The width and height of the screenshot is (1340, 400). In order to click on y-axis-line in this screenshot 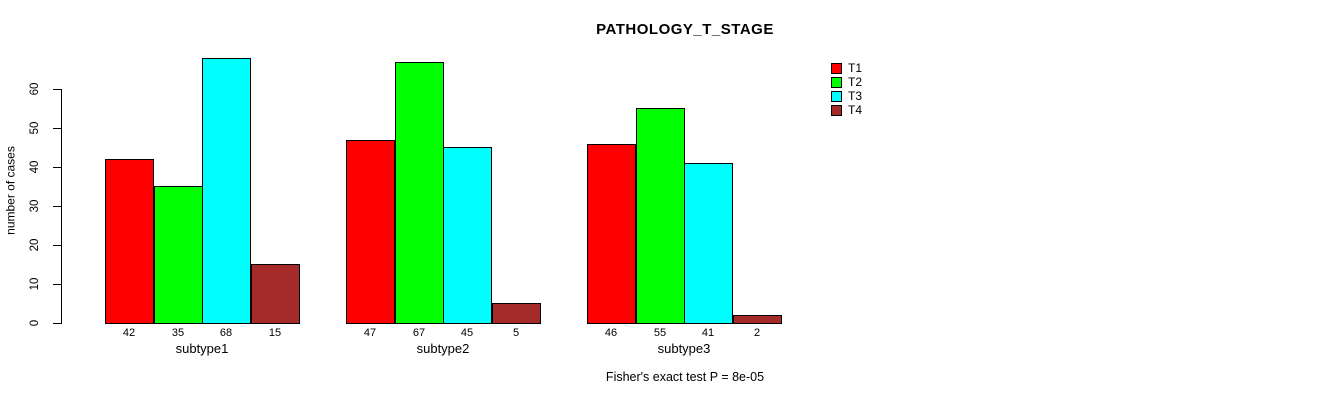, I will do `click(61, 206)`.